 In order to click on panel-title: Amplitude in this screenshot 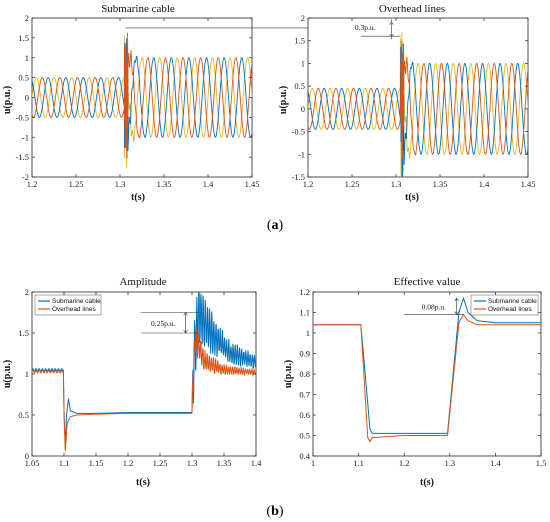, I will do `click(142, 282)`.